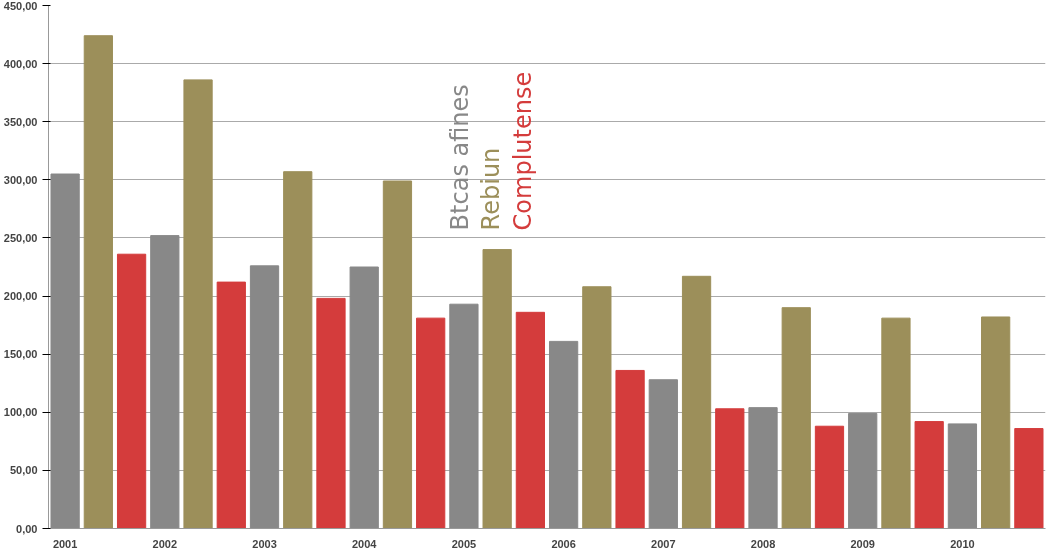 The image size is (1056, 556). What do you see at coordinates (763, 543) in the screenshot?
I see `x-tick-label: 2008` at bounding box center [763, 543].